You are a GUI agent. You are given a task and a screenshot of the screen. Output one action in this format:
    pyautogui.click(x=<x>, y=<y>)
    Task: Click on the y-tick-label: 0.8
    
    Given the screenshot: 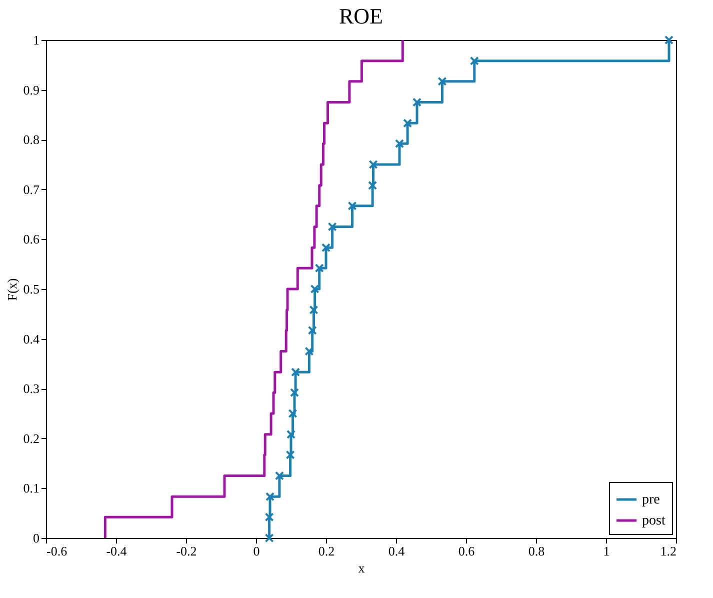 What is the action you would take?
    pyautogui.click(x=31, y=140)
    